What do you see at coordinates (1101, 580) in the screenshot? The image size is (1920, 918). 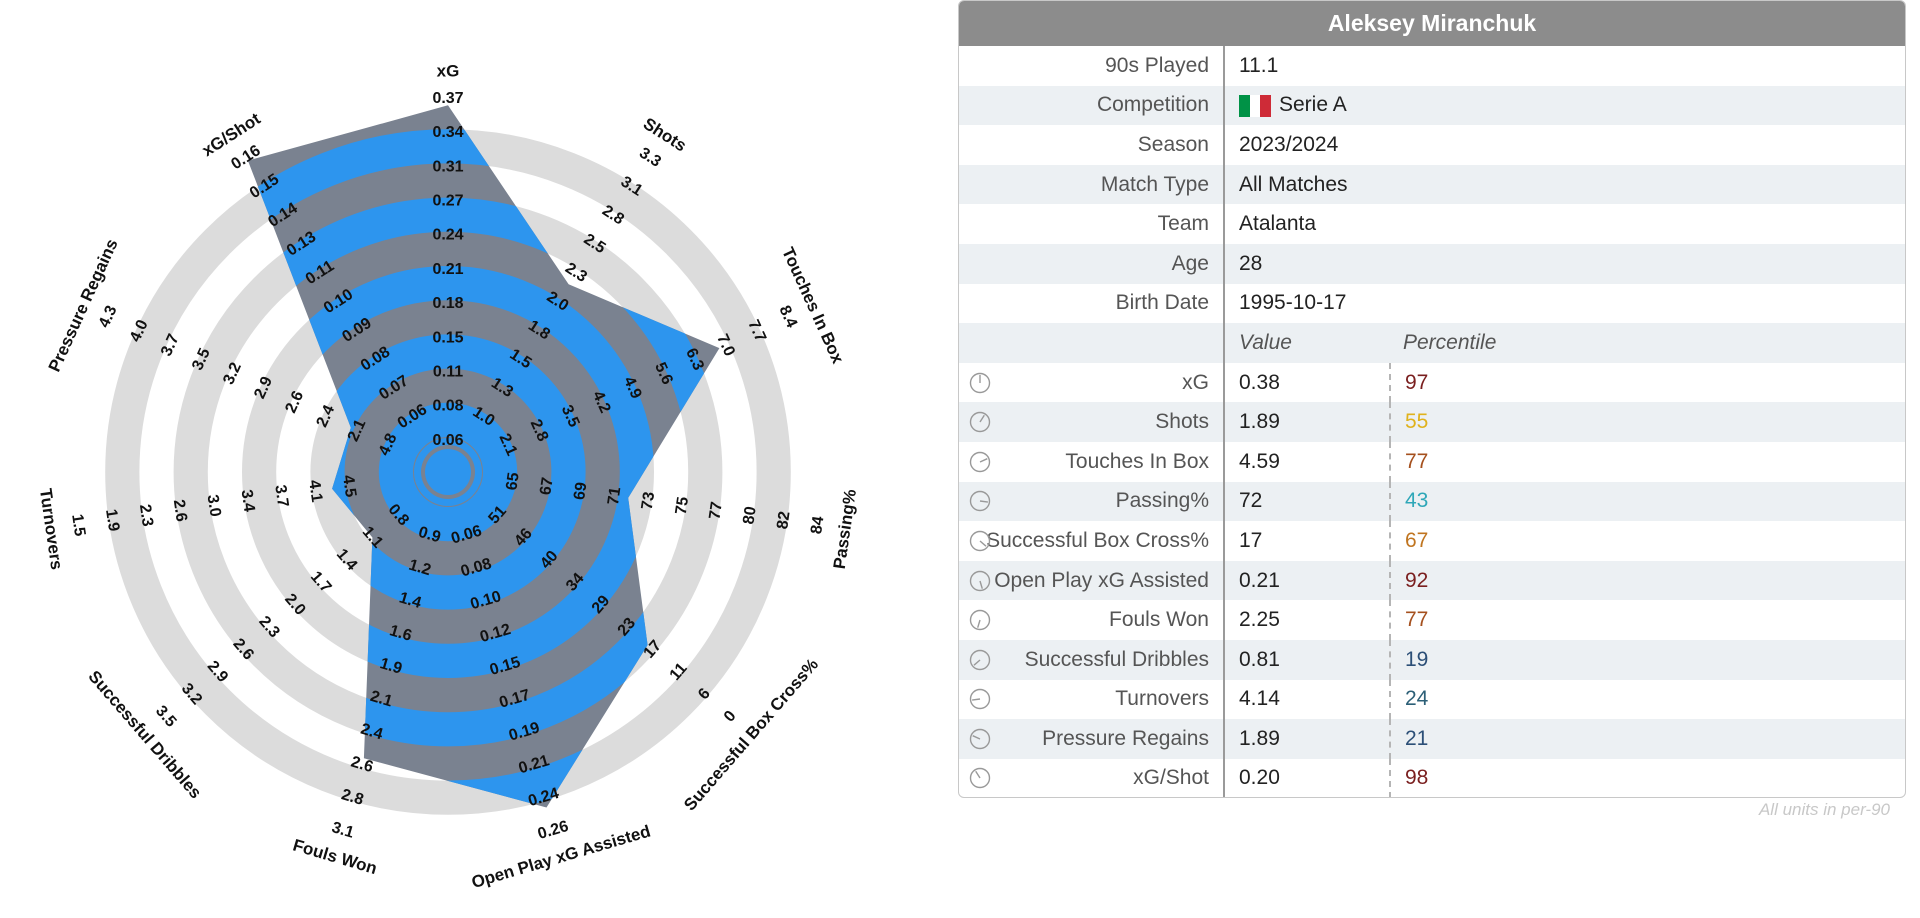 I see `metric-label: Open Play xG Assisted` at bounding box center [1101, 580].